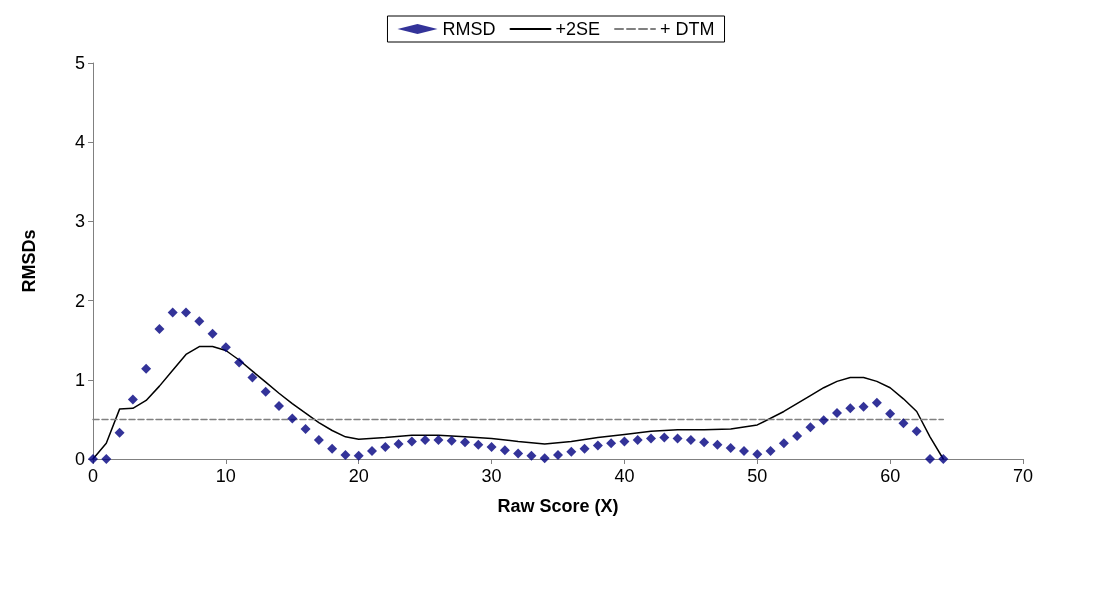 This screenshot has height=598, width=1112. Describe the element at coordinates (93, 476) in the screenshot. I see `x-tick-label: 0` at that location.